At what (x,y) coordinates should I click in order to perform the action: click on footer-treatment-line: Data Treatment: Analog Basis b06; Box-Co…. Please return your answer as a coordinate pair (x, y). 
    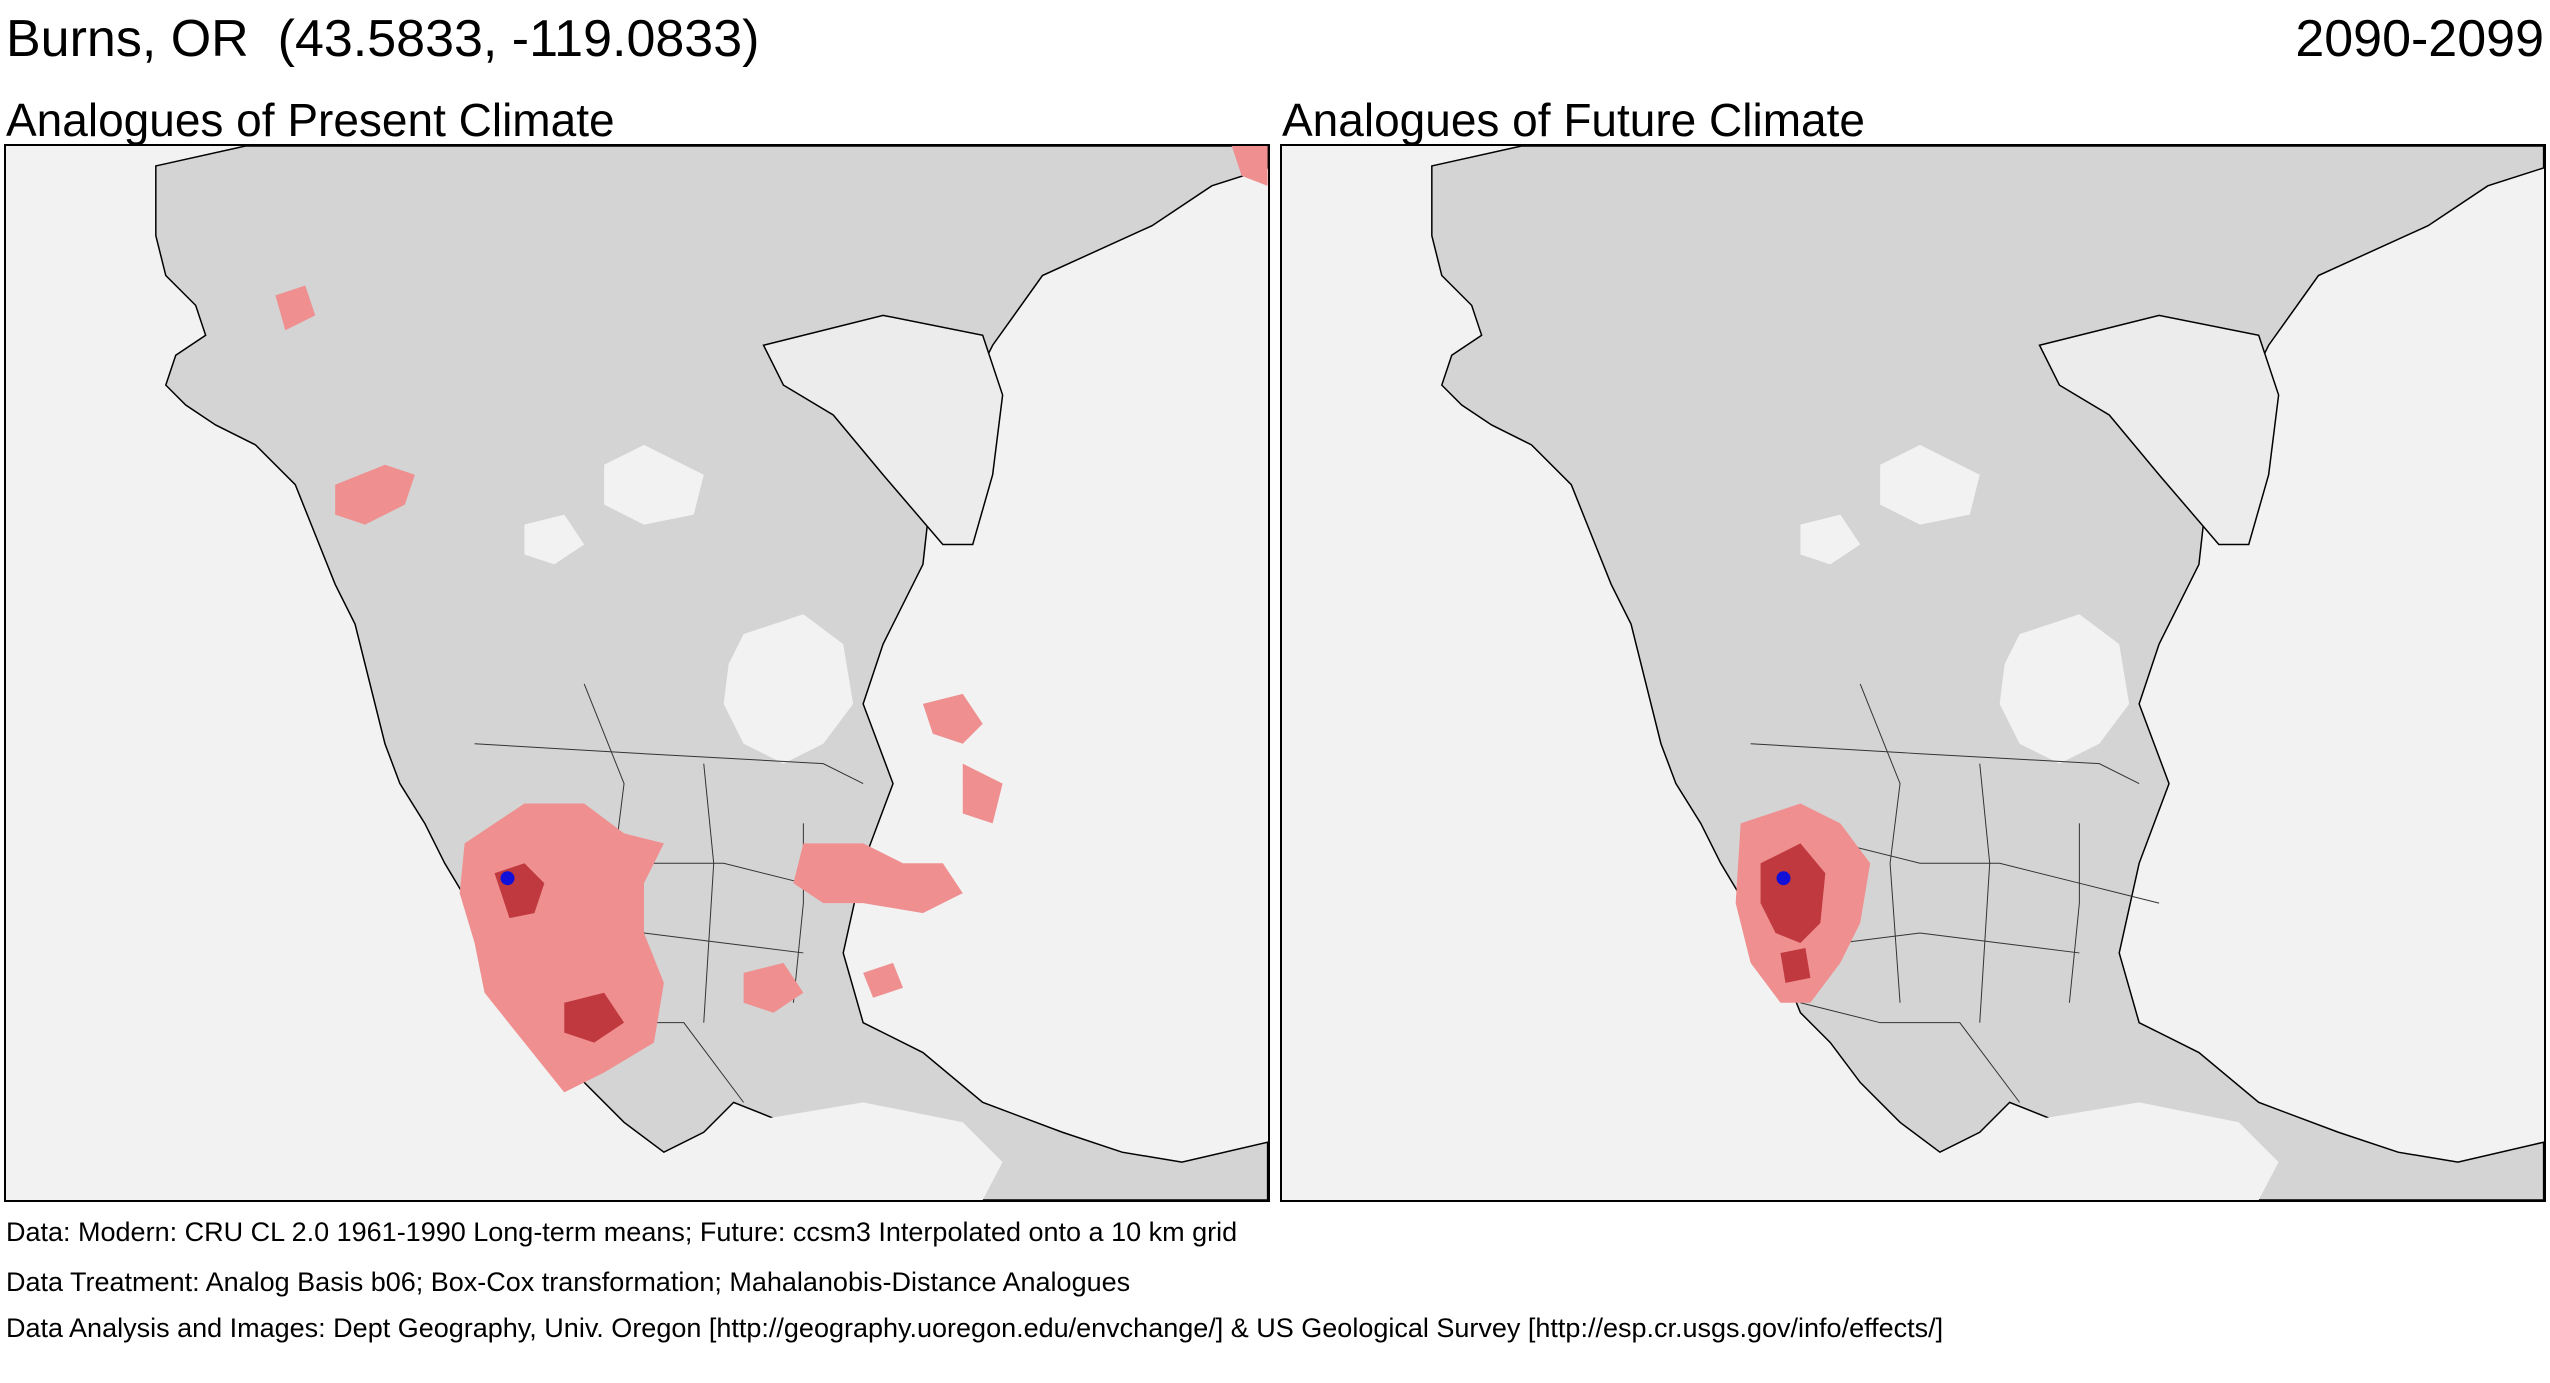
    Looking at the image, I should click on (568, 1282).